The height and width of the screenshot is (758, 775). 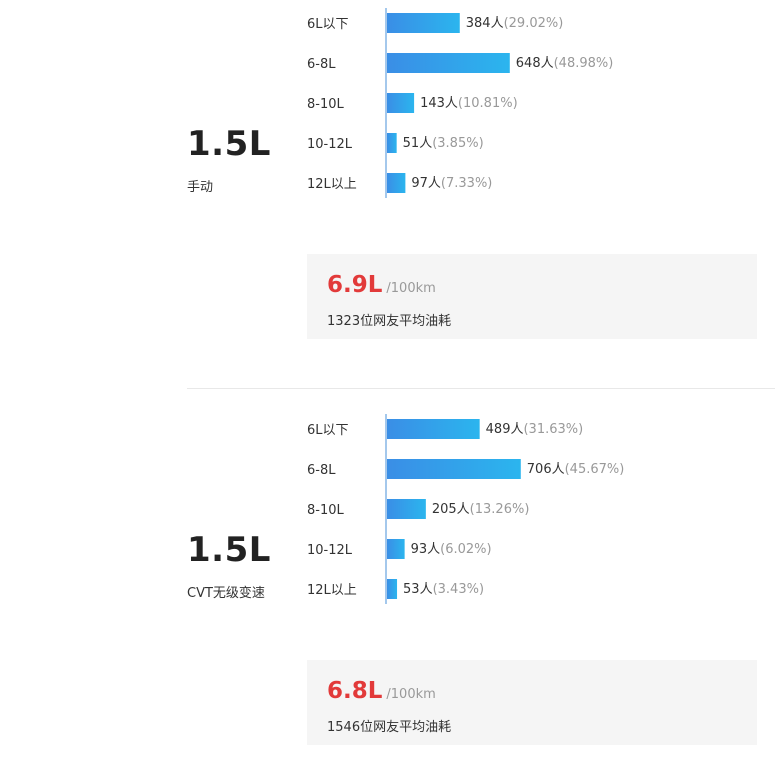 I want to click on section-divider, so click(x=481, y=388).